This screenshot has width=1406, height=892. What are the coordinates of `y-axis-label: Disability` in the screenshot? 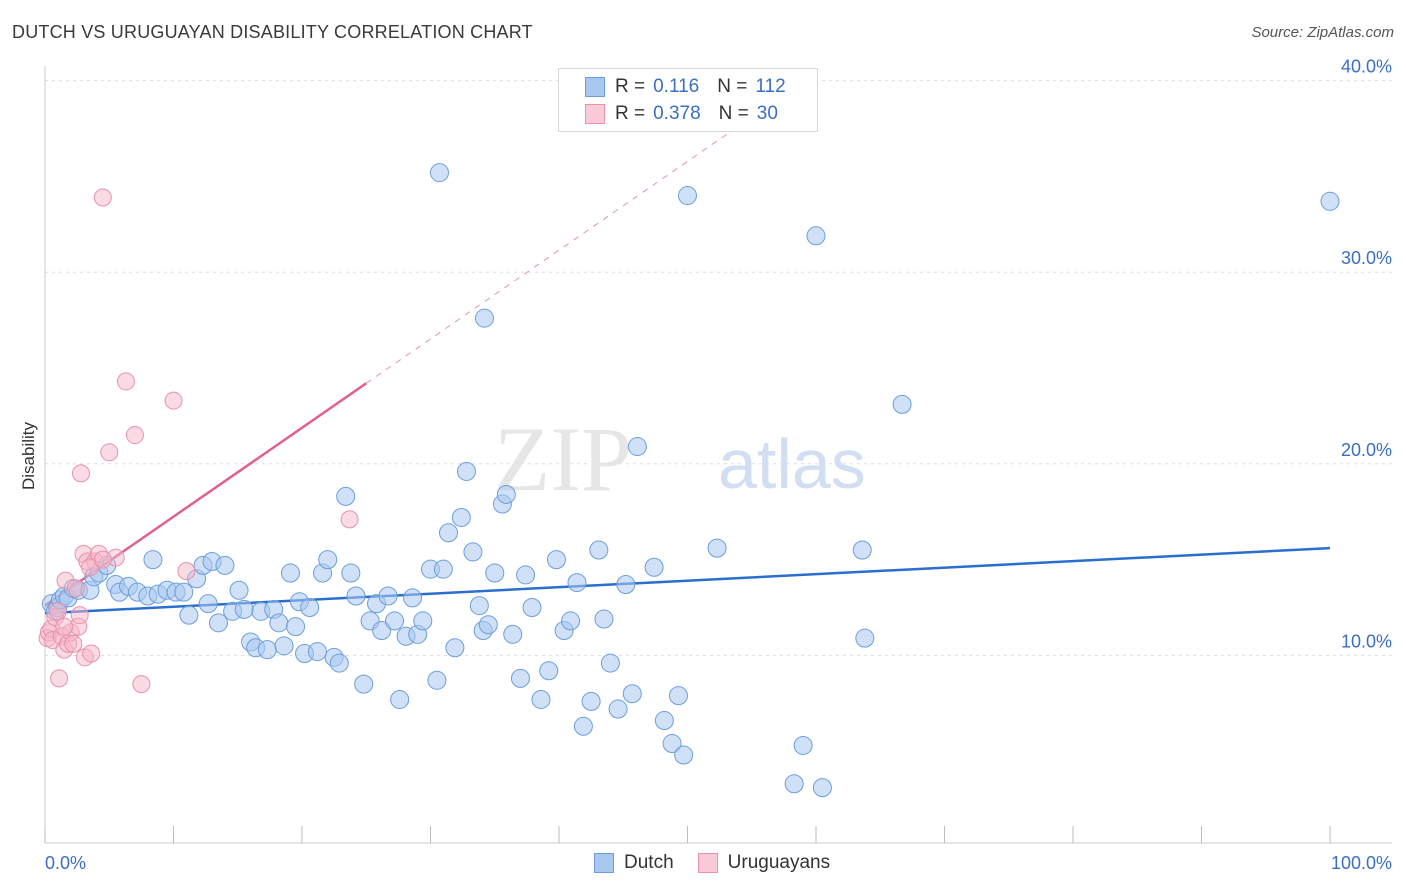 It's located at (28, 455).